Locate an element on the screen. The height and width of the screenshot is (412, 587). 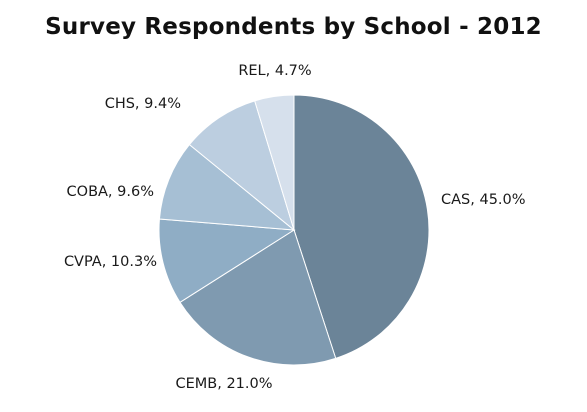
pie-slice-rel is located at coordinates (274, 162).